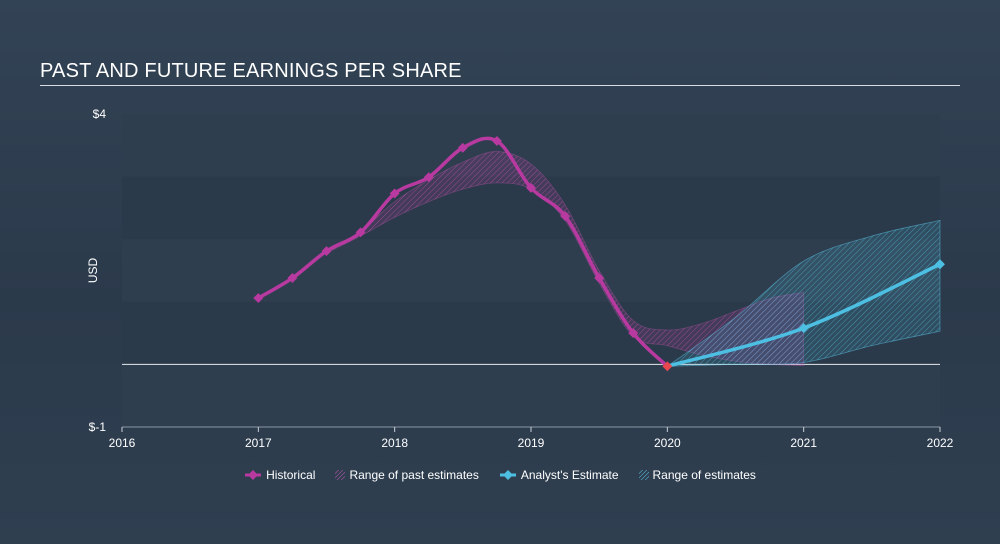 The width and height of the screenshot is (1000, 544). What do you see at coordinates (98, 427) in the screenshot?
I see `y-tick-label-bottom: $-1` at bounding box center [98, 427].